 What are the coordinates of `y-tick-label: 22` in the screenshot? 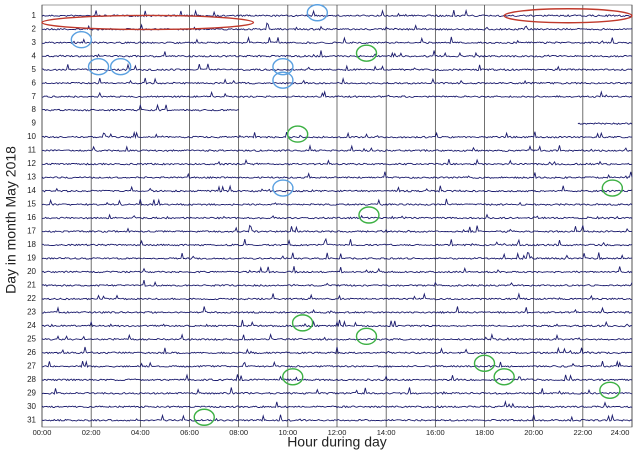 It's located at (31, 298).